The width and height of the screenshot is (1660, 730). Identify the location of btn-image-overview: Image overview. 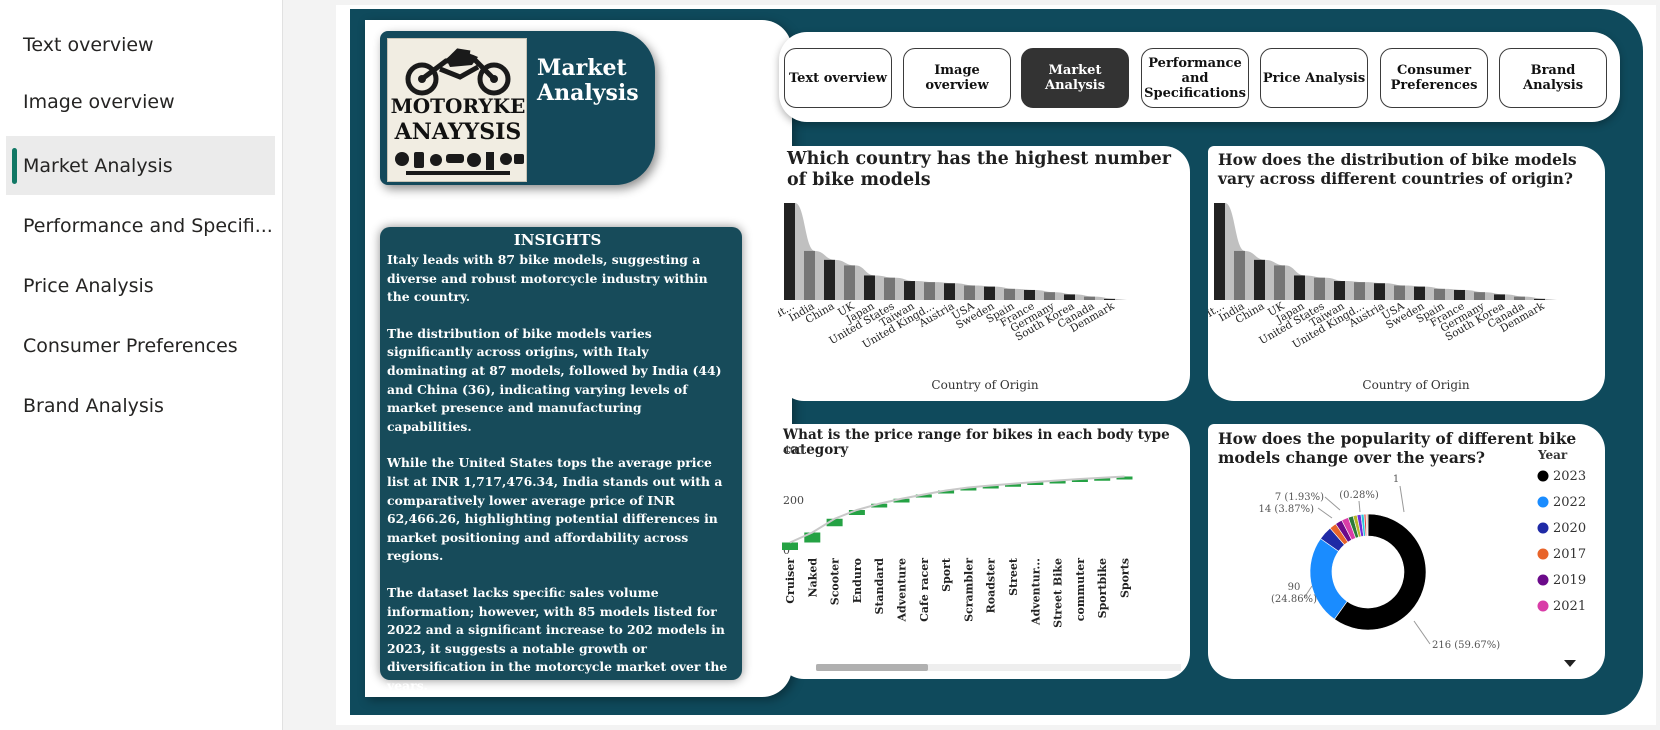
(957, 78).